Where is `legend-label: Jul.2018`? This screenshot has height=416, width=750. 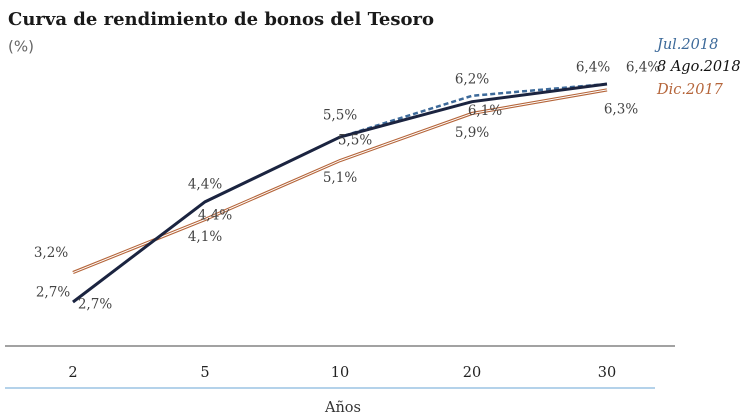
legend-label: Jul.2018 is located at coordinates (686, 45).